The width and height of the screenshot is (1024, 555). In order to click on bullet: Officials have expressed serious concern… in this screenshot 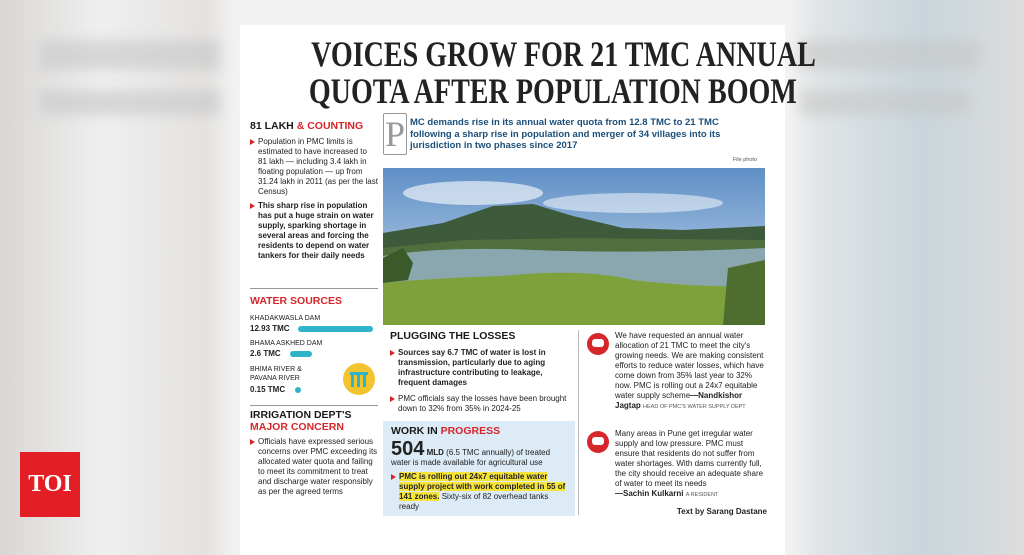, I will do `click(314, 467)`.